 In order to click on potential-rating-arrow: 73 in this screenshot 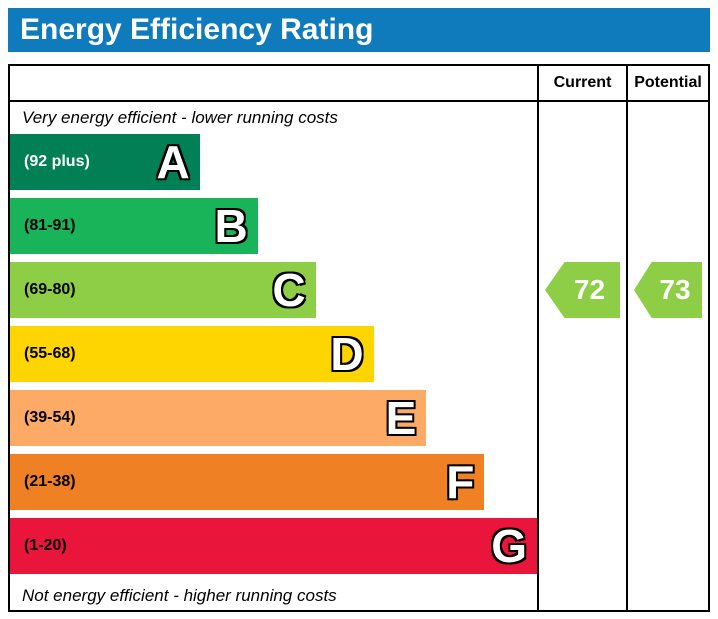, I will do `click(668, 290)`.